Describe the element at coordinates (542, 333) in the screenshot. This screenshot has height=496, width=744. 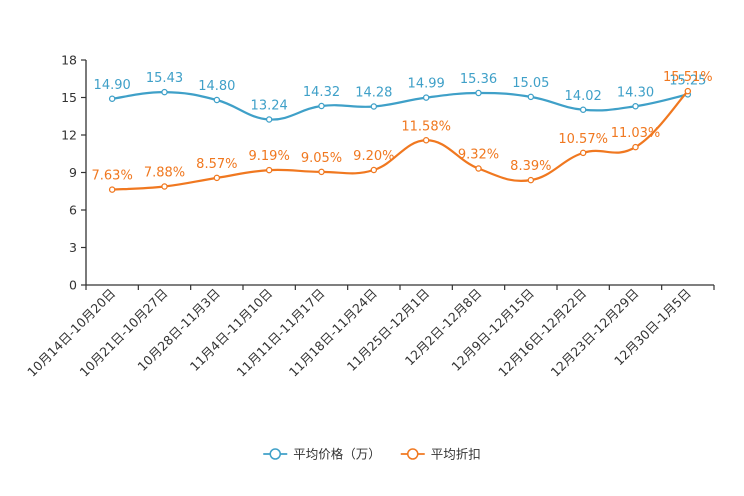
I see `x-tick-label: 12月16日-12月22日` at that location.